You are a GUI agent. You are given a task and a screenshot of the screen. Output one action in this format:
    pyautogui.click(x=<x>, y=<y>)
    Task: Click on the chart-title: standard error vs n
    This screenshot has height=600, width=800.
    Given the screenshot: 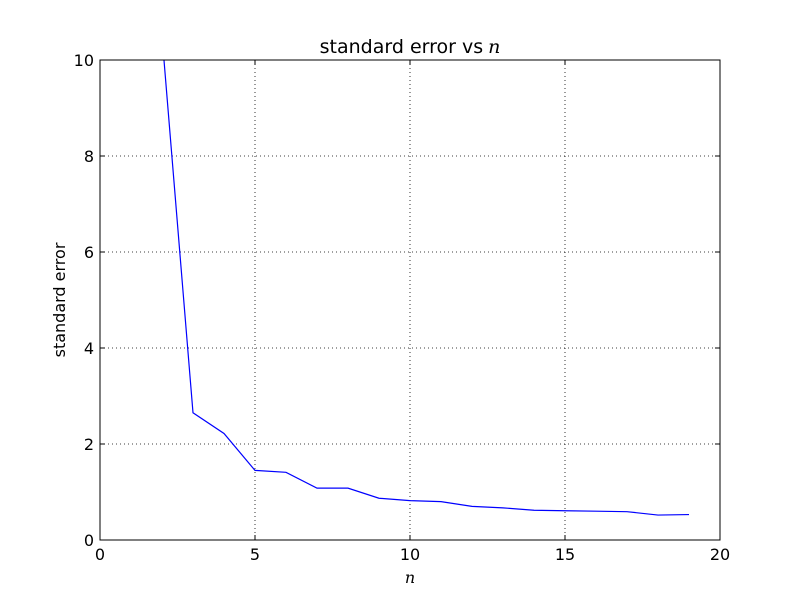 What is the action you would take?
    pyautogui.click(x=410, y=47)
    